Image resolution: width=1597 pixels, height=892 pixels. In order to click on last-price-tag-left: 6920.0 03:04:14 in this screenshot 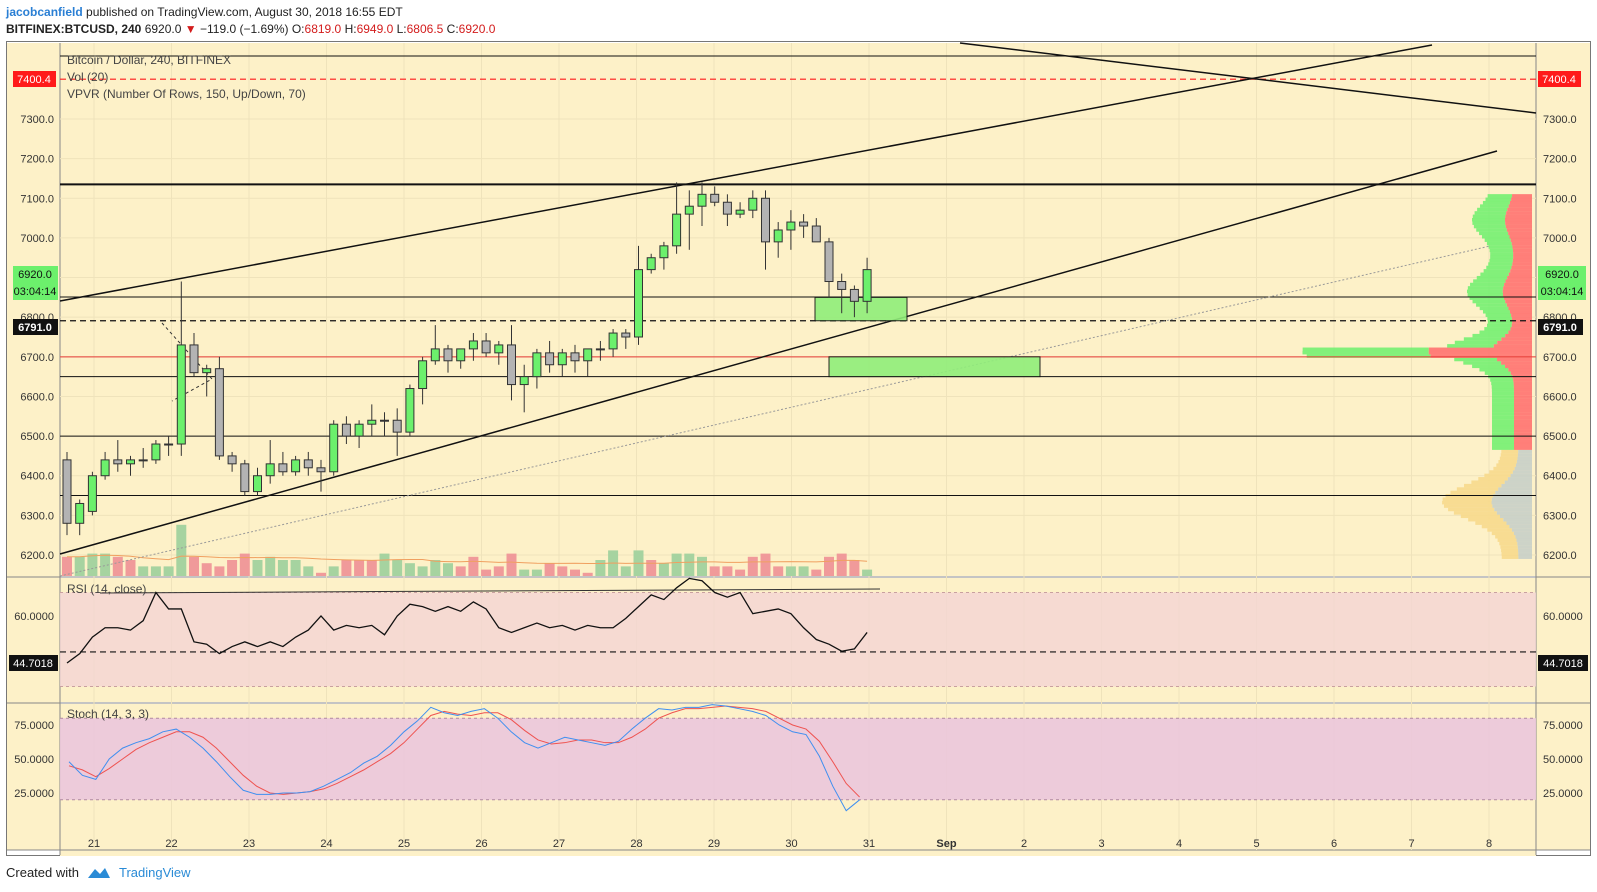, I will do `click(35, 283)`.